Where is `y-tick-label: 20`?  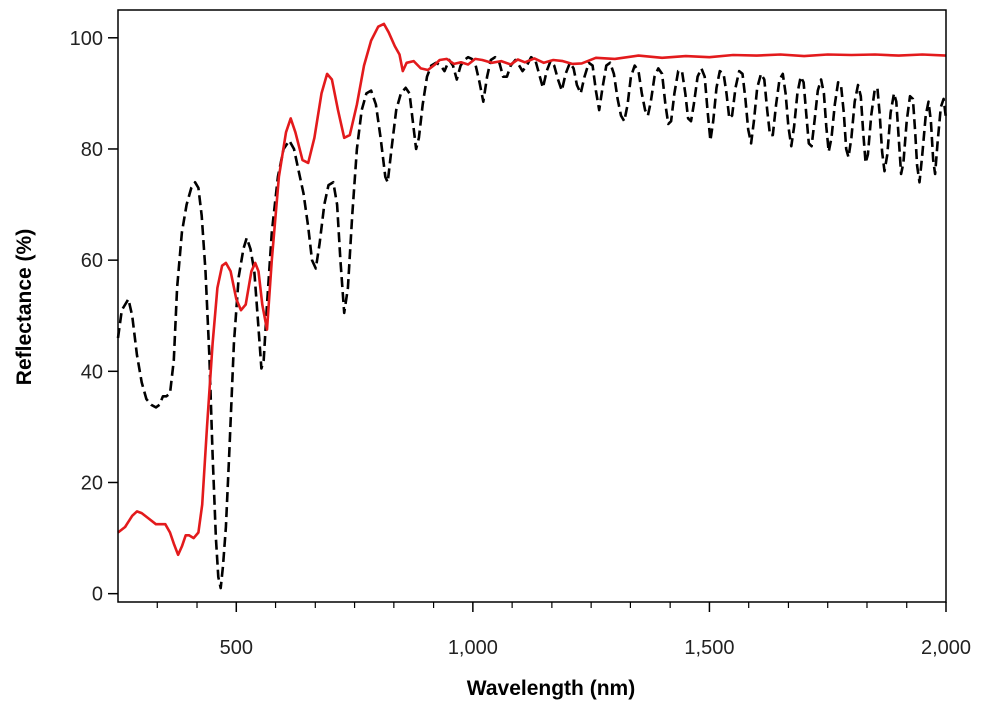
y-tick-label: 20 is located at coordinates (92, 483).